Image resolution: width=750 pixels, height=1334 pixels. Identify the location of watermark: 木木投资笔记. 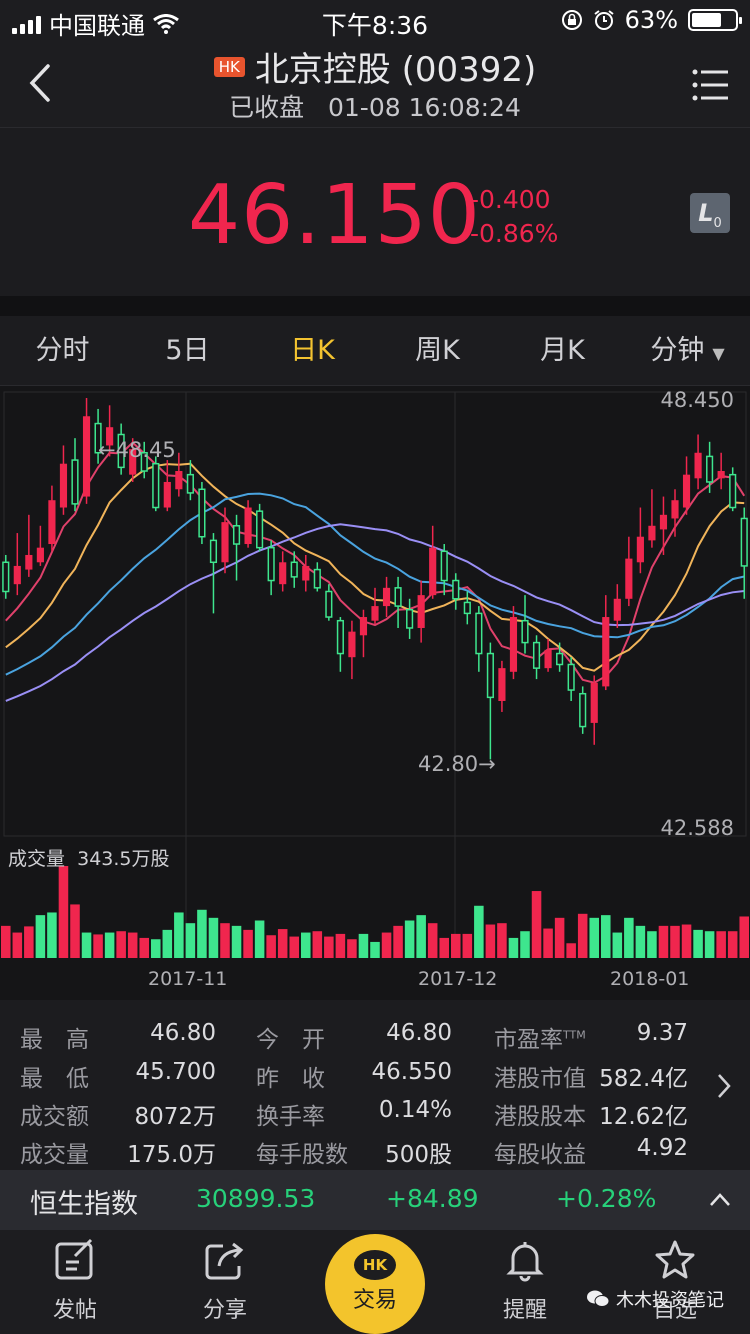
(655, 1299).